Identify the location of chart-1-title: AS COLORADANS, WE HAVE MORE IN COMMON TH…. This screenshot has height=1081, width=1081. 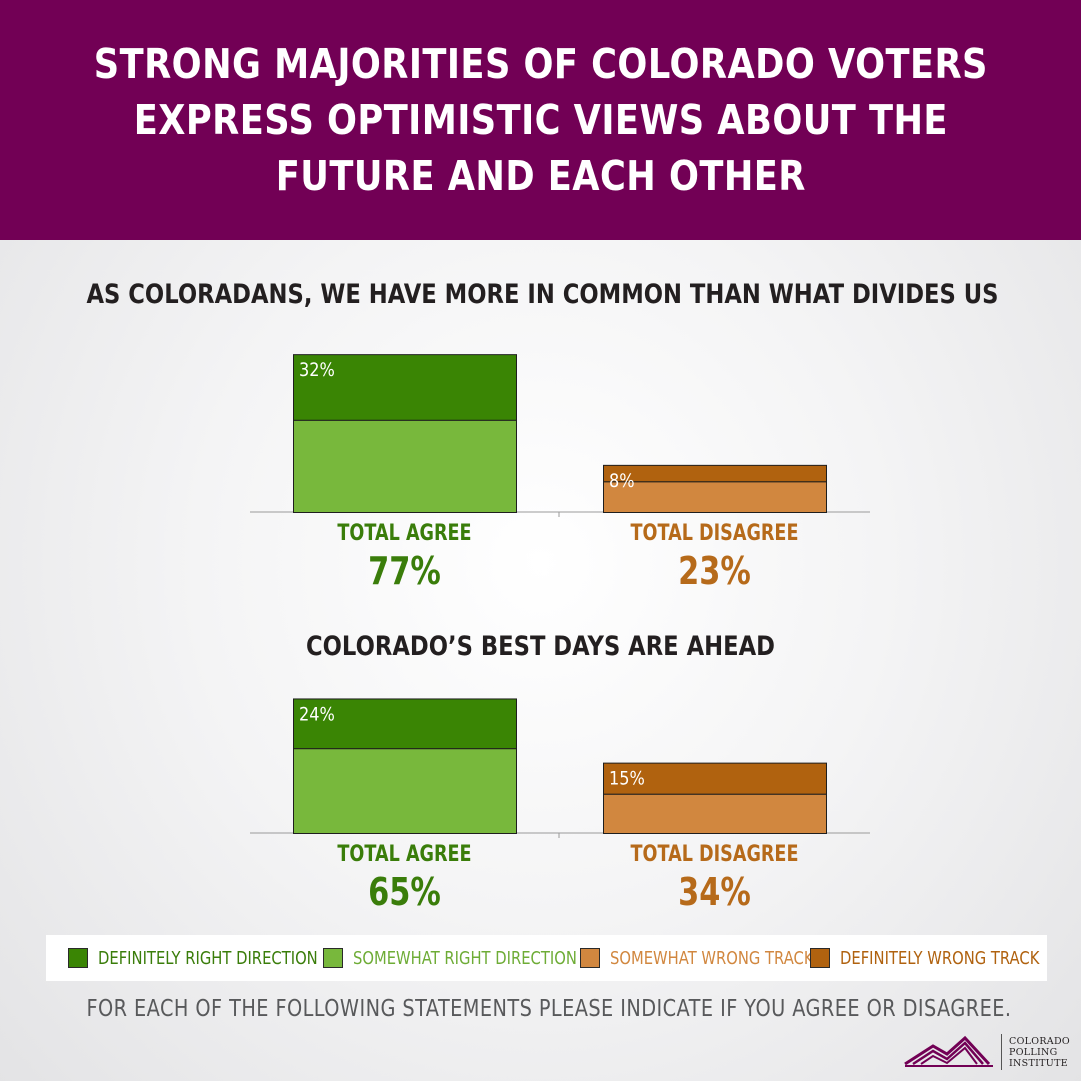
(542, 294).